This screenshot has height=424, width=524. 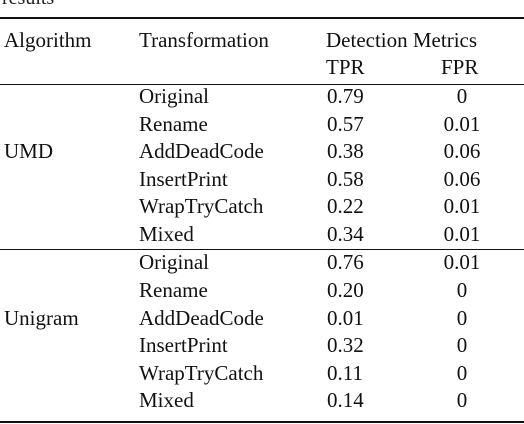 What do you see at coordinates (345, 372) in the screenshot?
I see `unigram-row-5-tpr: 0.11` at bounding box center [345, 372].